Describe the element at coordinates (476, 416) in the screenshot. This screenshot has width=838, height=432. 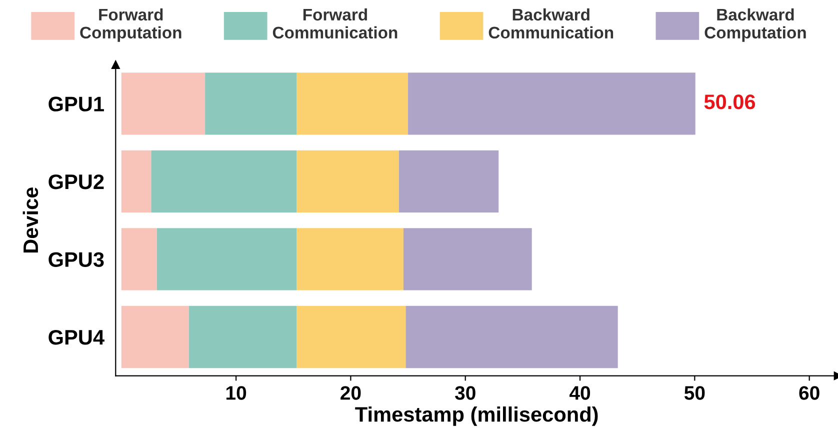
I see `x-axis-title: Timestamp (millisecond)` at that location.